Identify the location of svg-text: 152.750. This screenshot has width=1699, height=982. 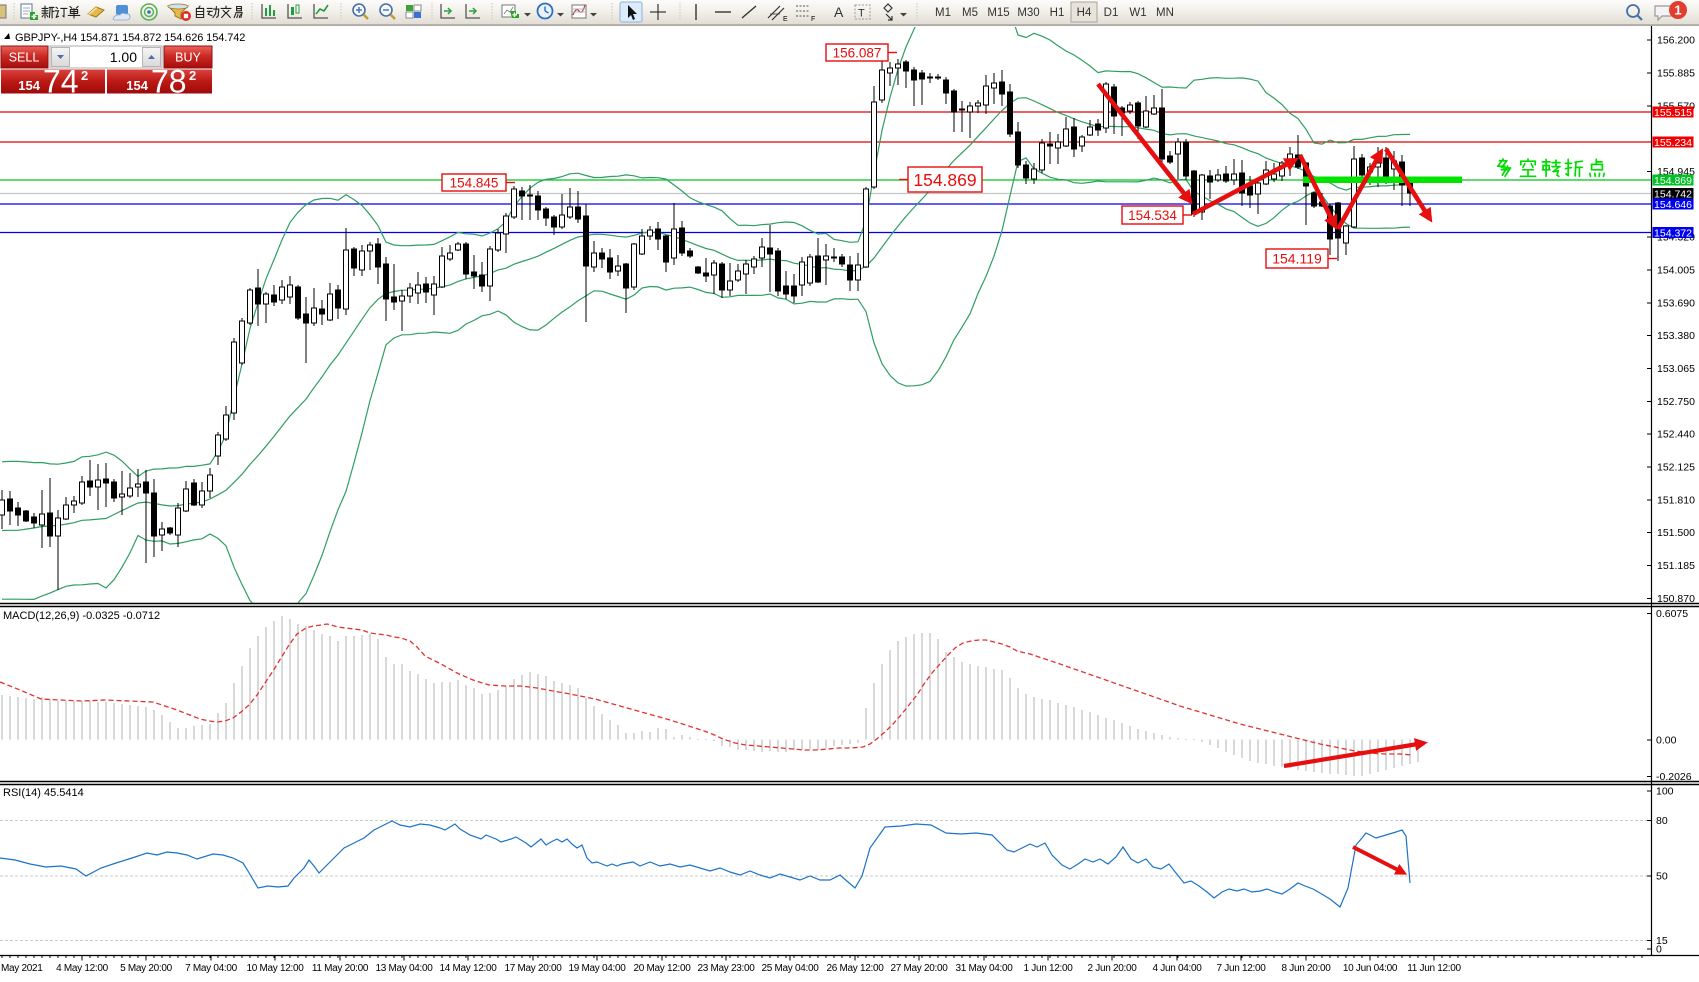
(1676, 402).